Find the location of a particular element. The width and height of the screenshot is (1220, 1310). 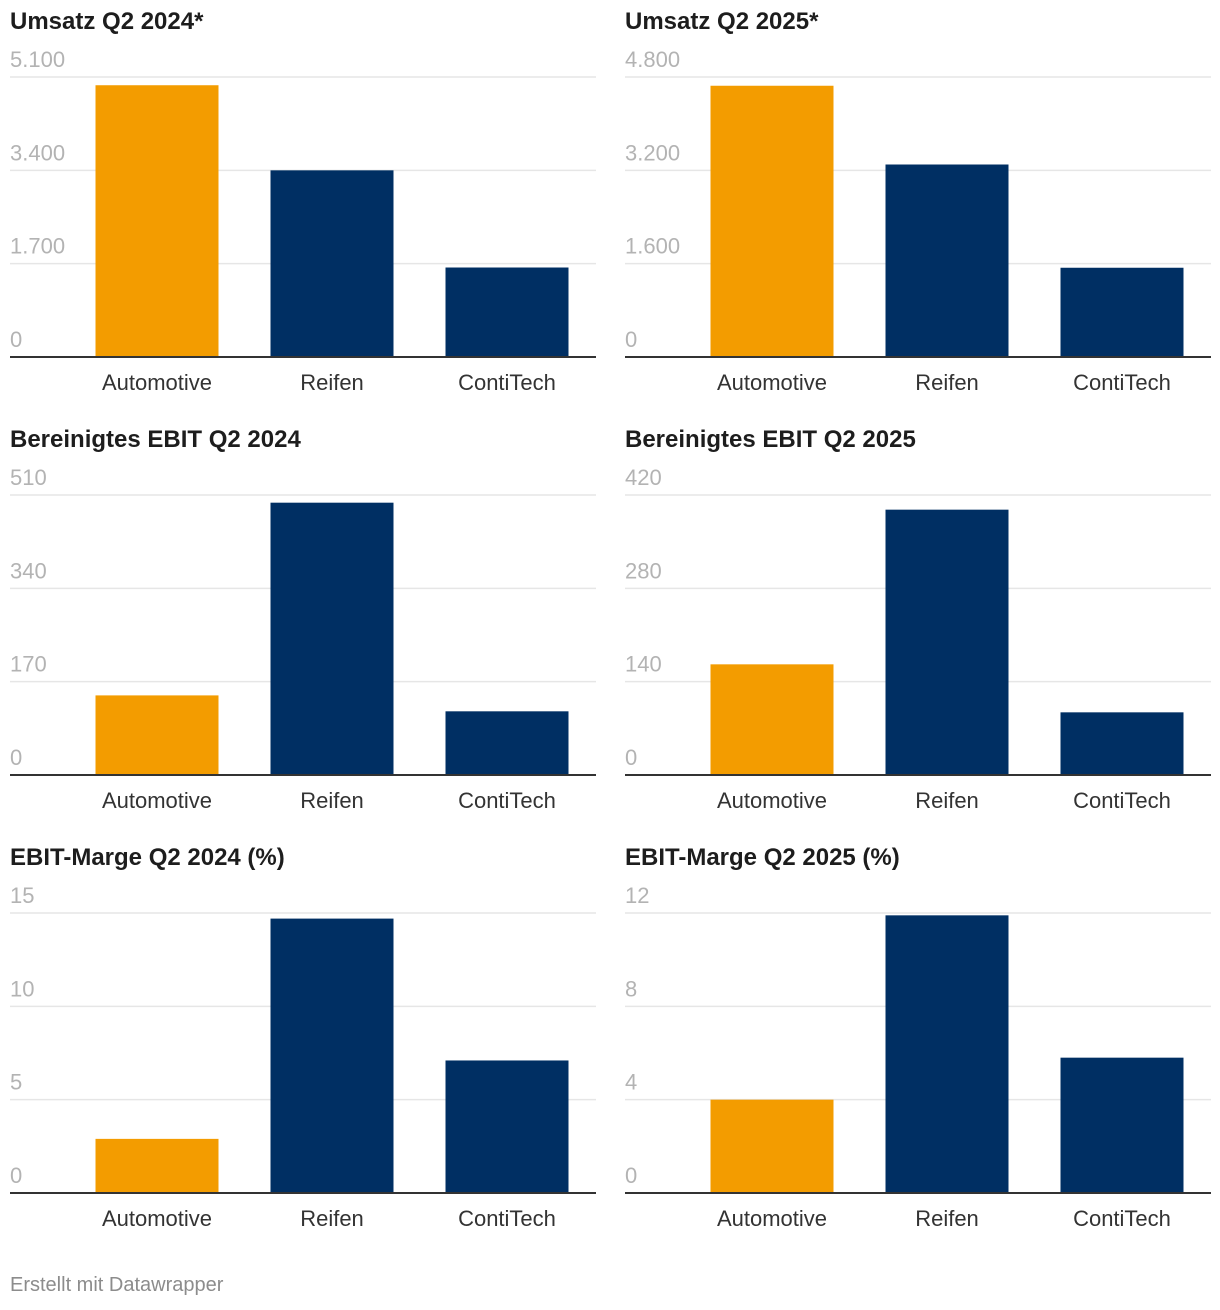

y-tick-label: 5 is located at coordinates (16, 1082).